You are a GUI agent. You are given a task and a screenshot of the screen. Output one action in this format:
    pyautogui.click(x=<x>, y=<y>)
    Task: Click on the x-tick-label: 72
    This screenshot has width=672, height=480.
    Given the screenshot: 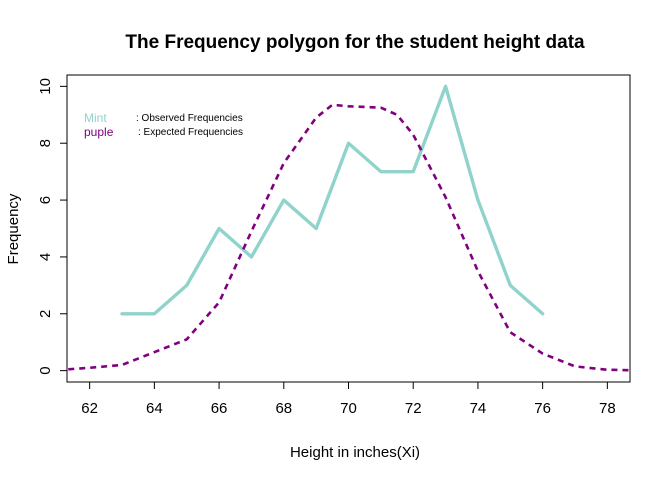 What is the action you would take?
    pyautogui.click(x=413, y=408)
    